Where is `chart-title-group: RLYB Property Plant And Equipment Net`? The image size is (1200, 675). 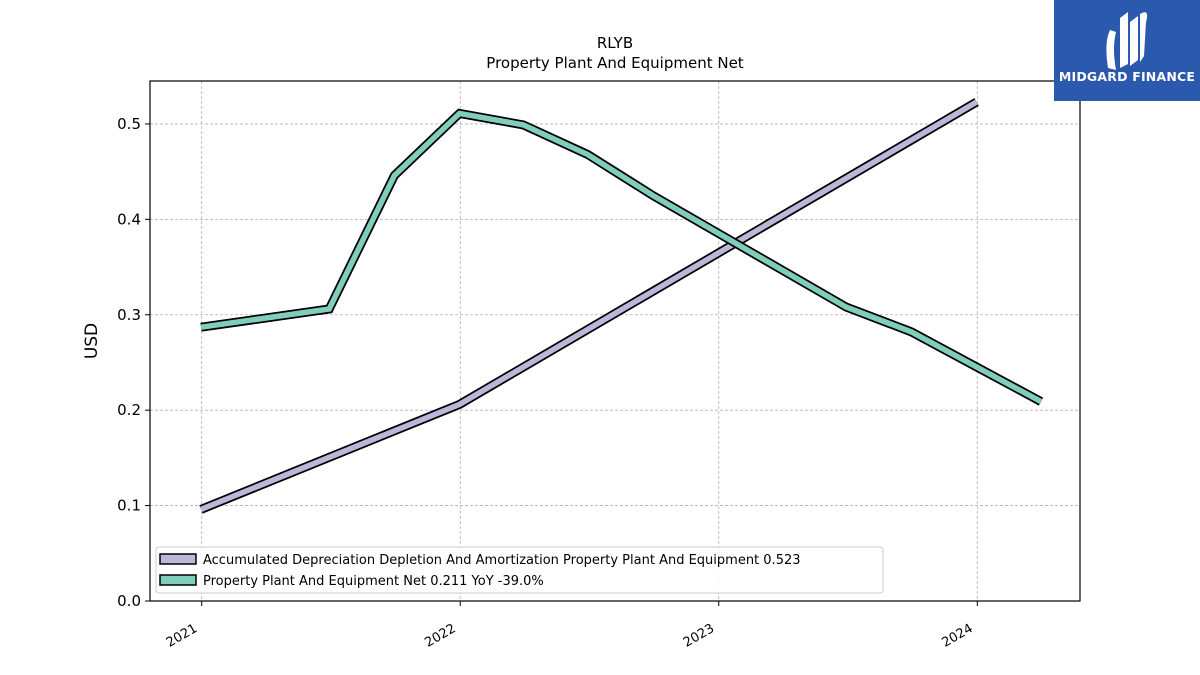
chart-title-group: RLYB Property Plant And Equipment Net is located at coordinates (614, 53).